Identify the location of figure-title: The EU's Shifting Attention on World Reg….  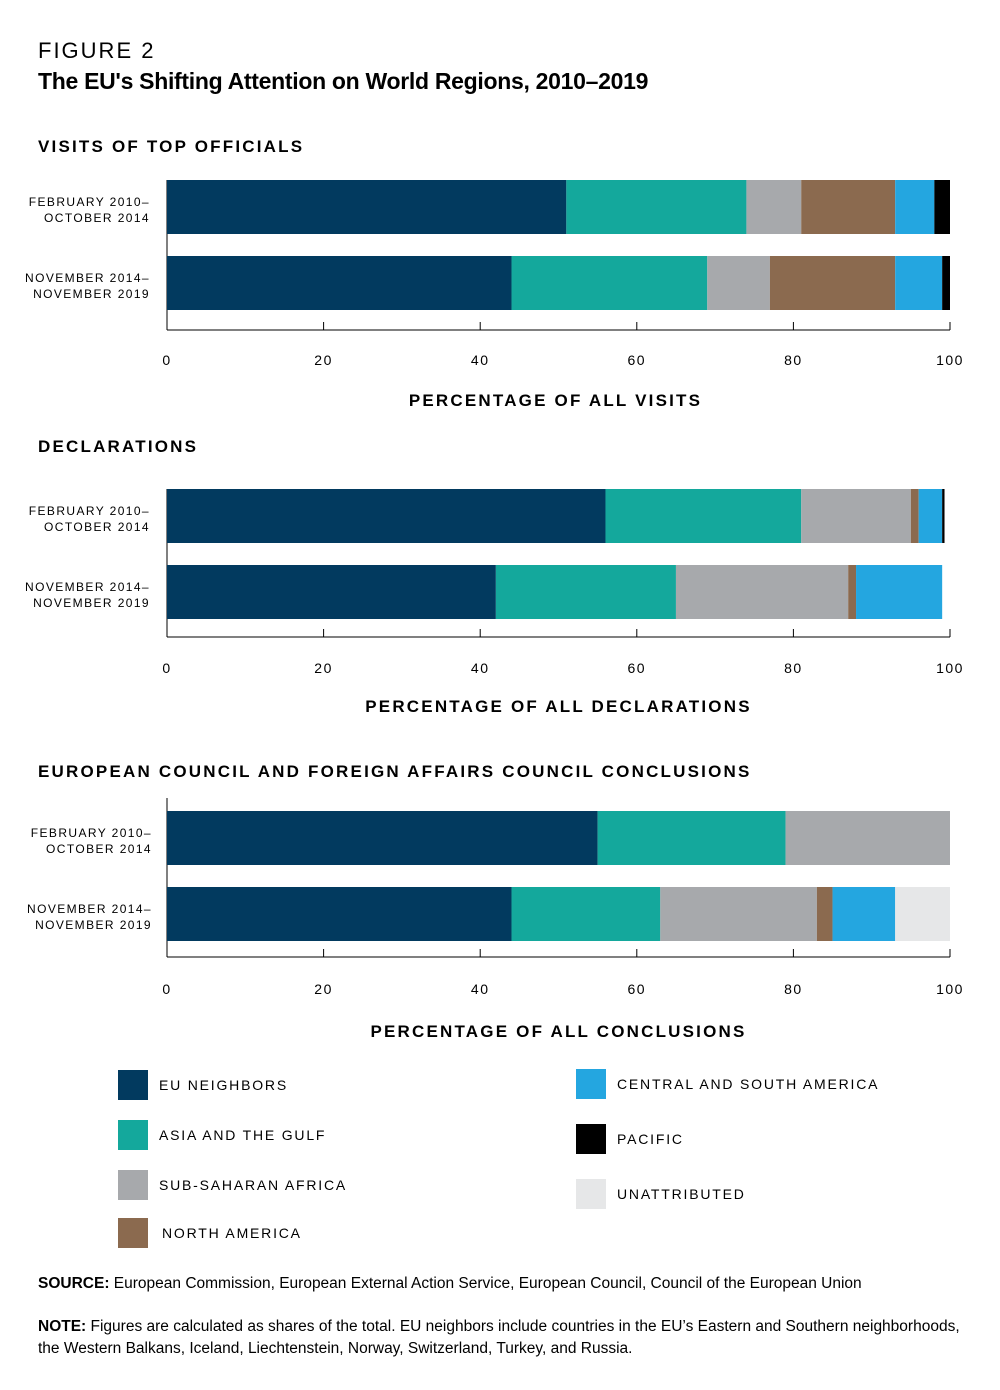
(343, 81).